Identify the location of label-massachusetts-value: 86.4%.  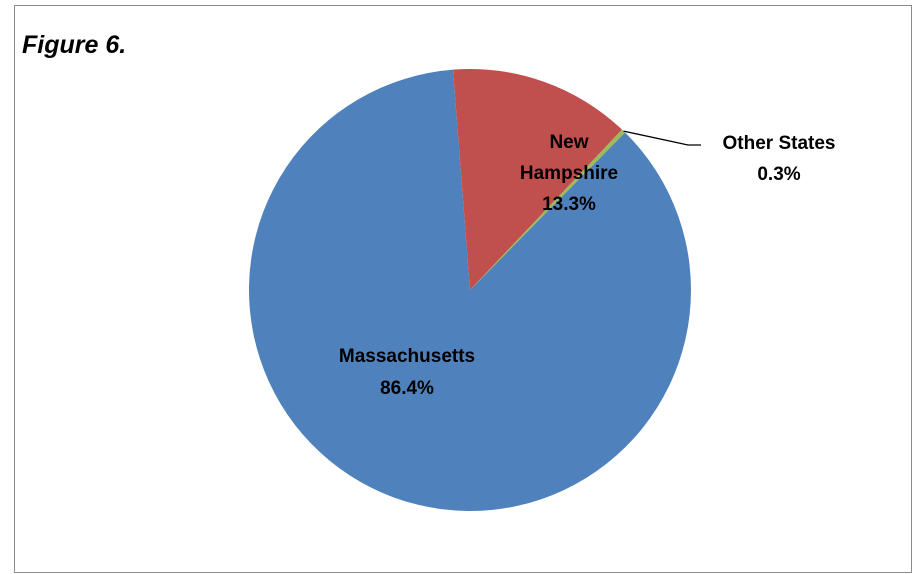
(407, 388).